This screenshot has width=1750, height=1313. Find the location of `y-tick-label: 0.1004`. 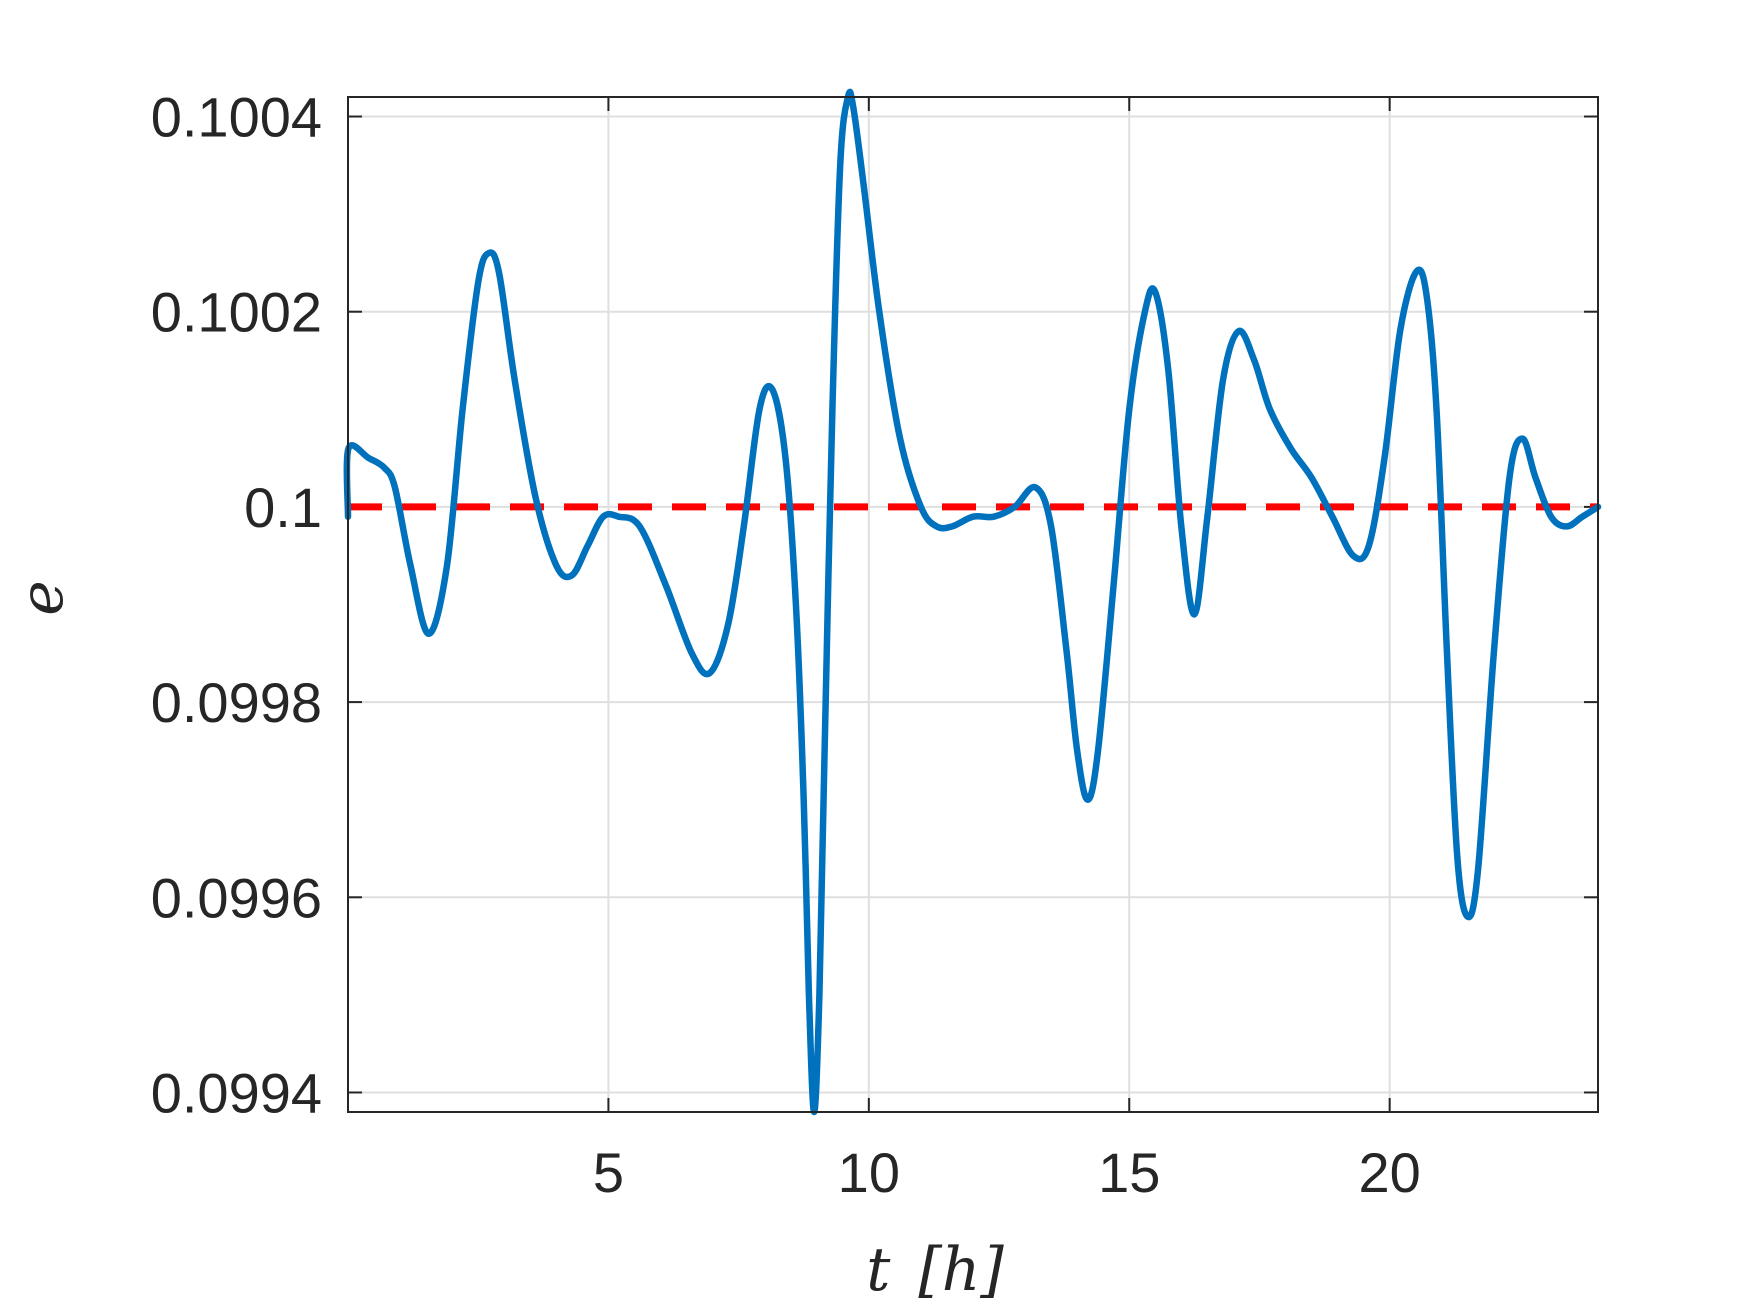

y-tick-label: 0.1004 is located at coordinates (236, 117).